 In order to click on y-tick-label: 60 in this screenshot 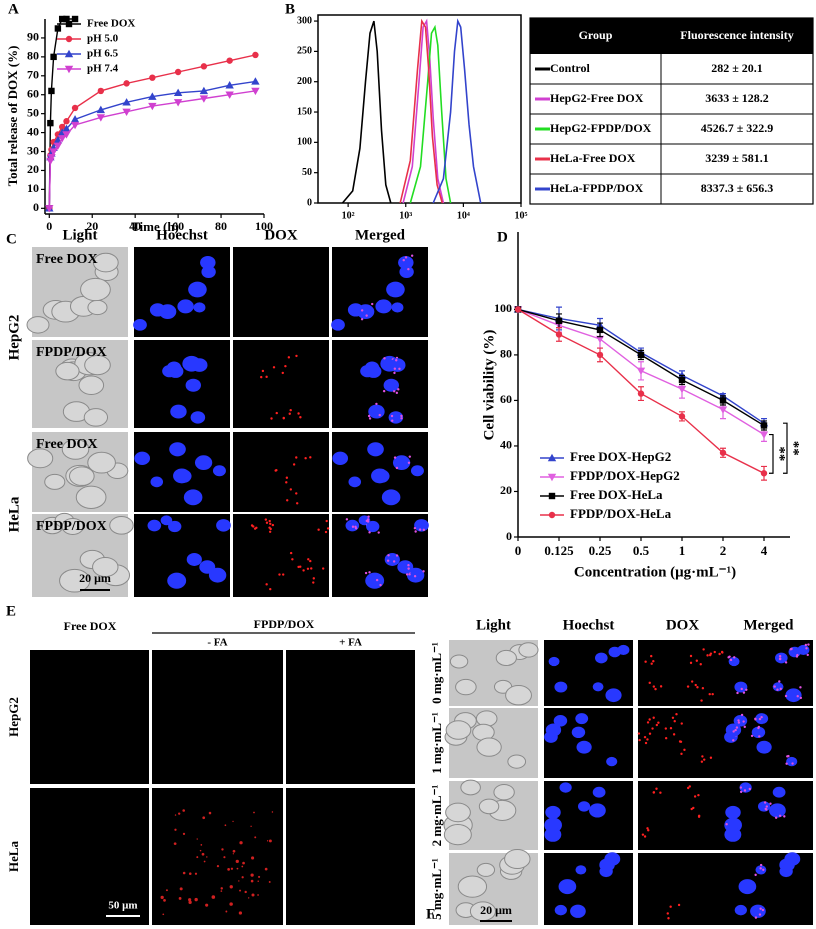, I will do `click(506, 399)`.